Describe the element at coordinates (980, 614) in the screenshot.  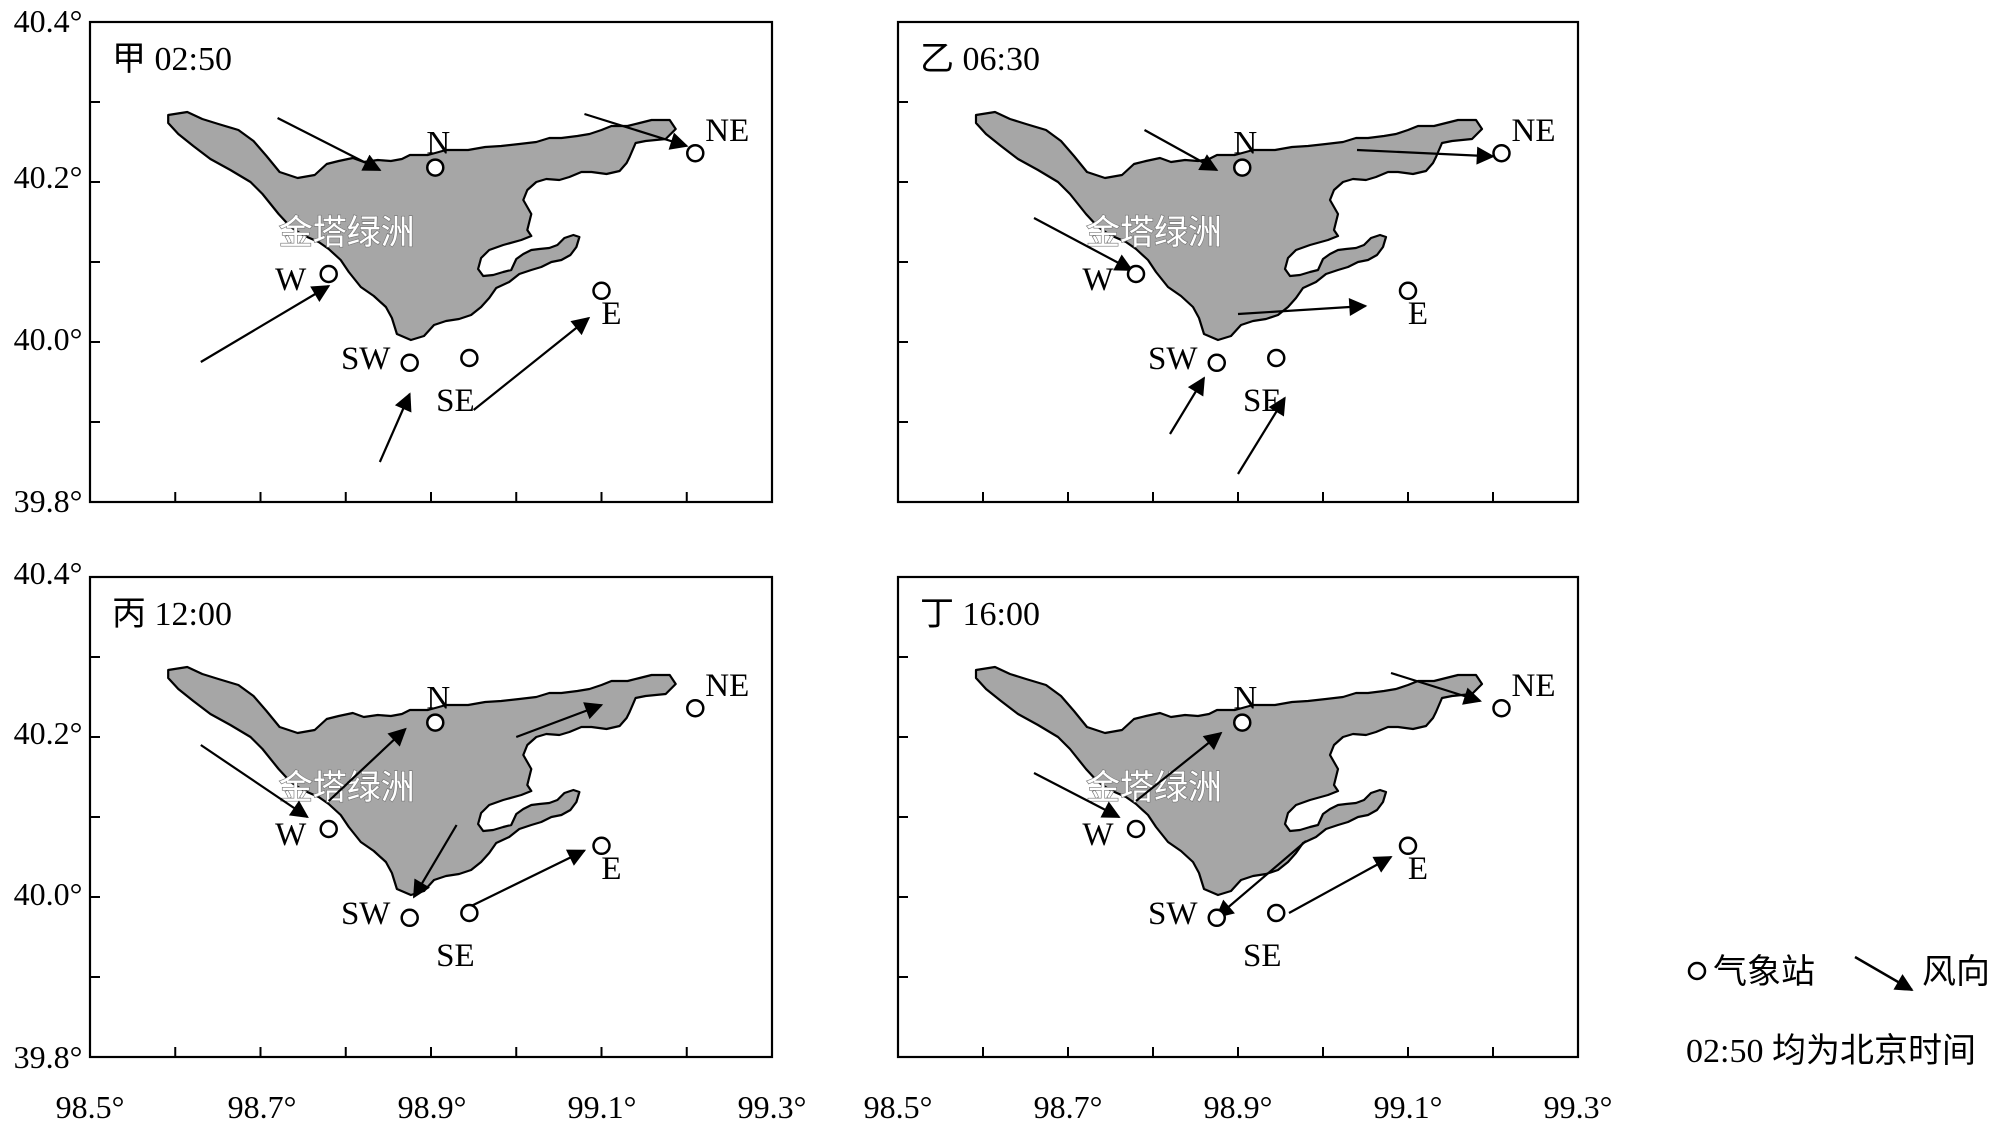
I see `panel-title: 丁 16:00` at that location.